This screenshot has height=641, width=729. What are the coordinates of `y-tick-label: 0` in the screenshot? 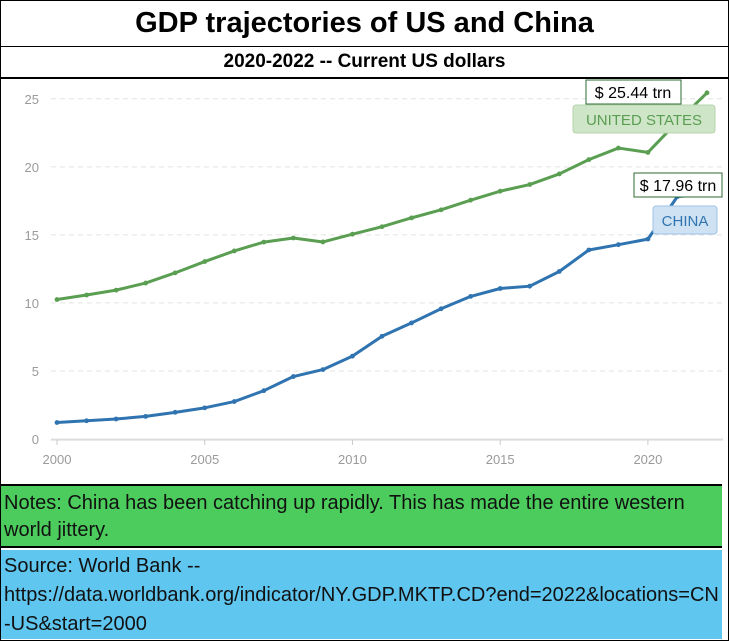 It's located at (35, 439).